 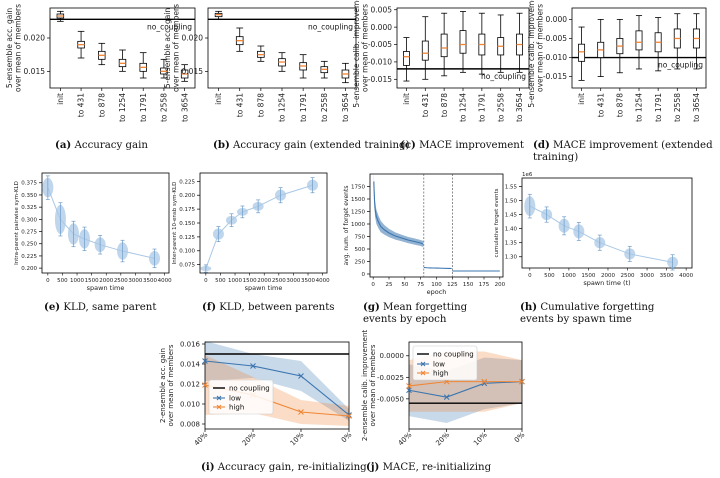 I want to click on y-tick-label: 0.020, so click(x=193, y=38).